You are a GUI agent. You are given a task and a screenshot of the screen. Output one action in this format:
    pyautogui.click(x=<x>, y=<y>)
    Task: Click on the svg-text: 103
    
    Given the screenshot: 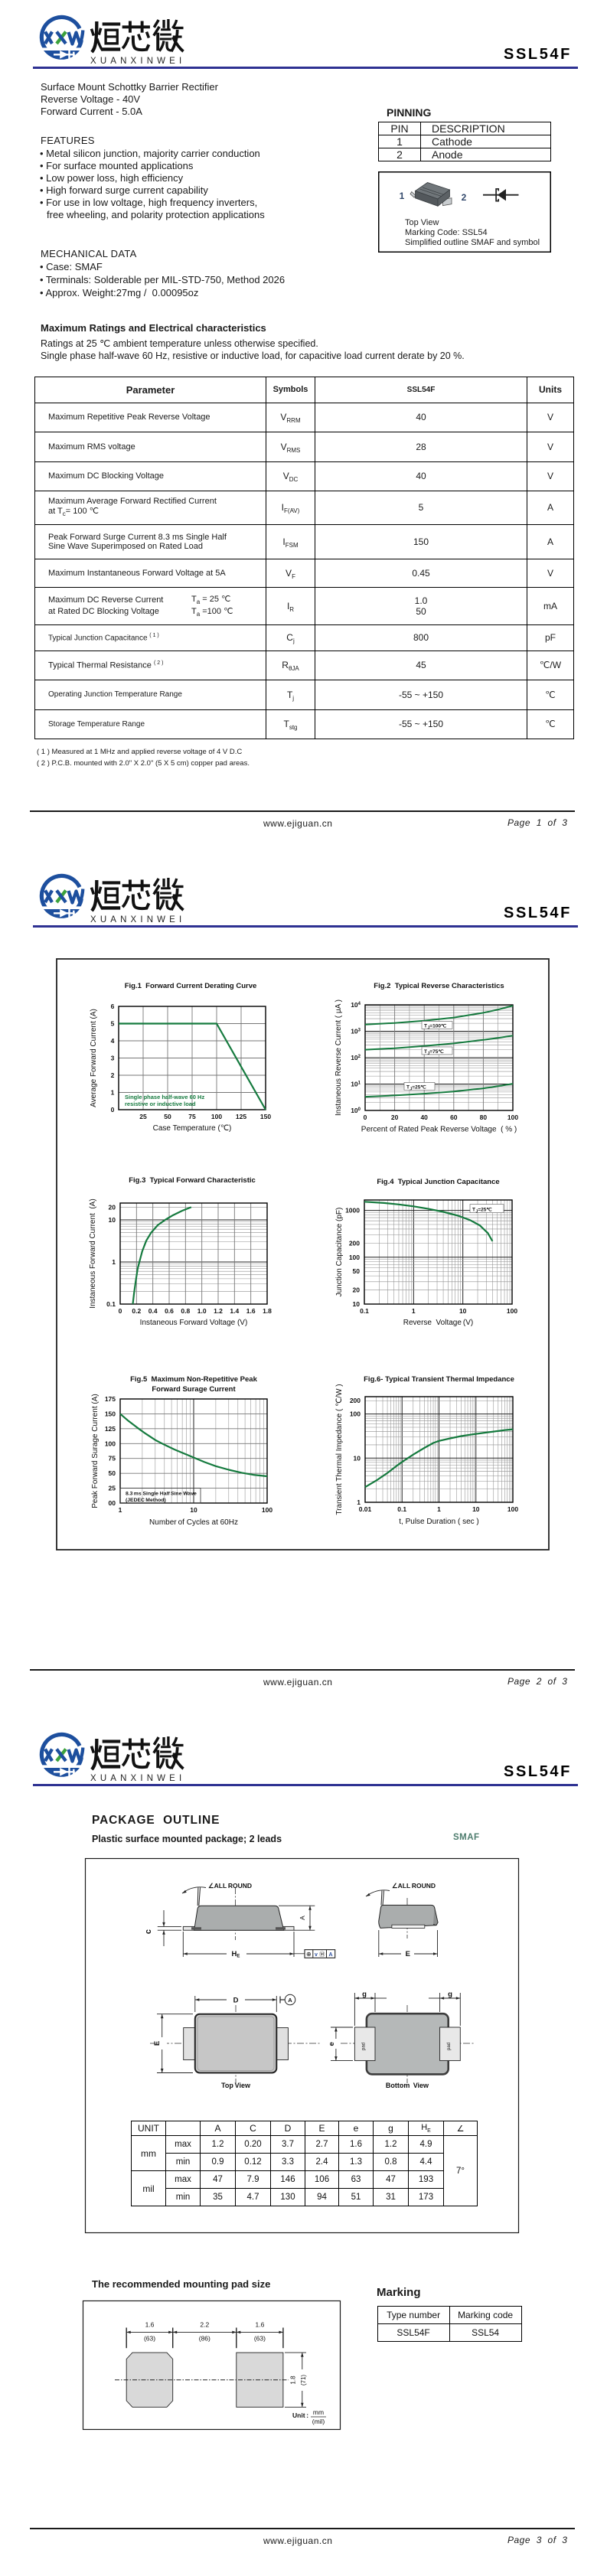 What is the action you would take?
    pyautogui.click(x=356, y=1031)
    